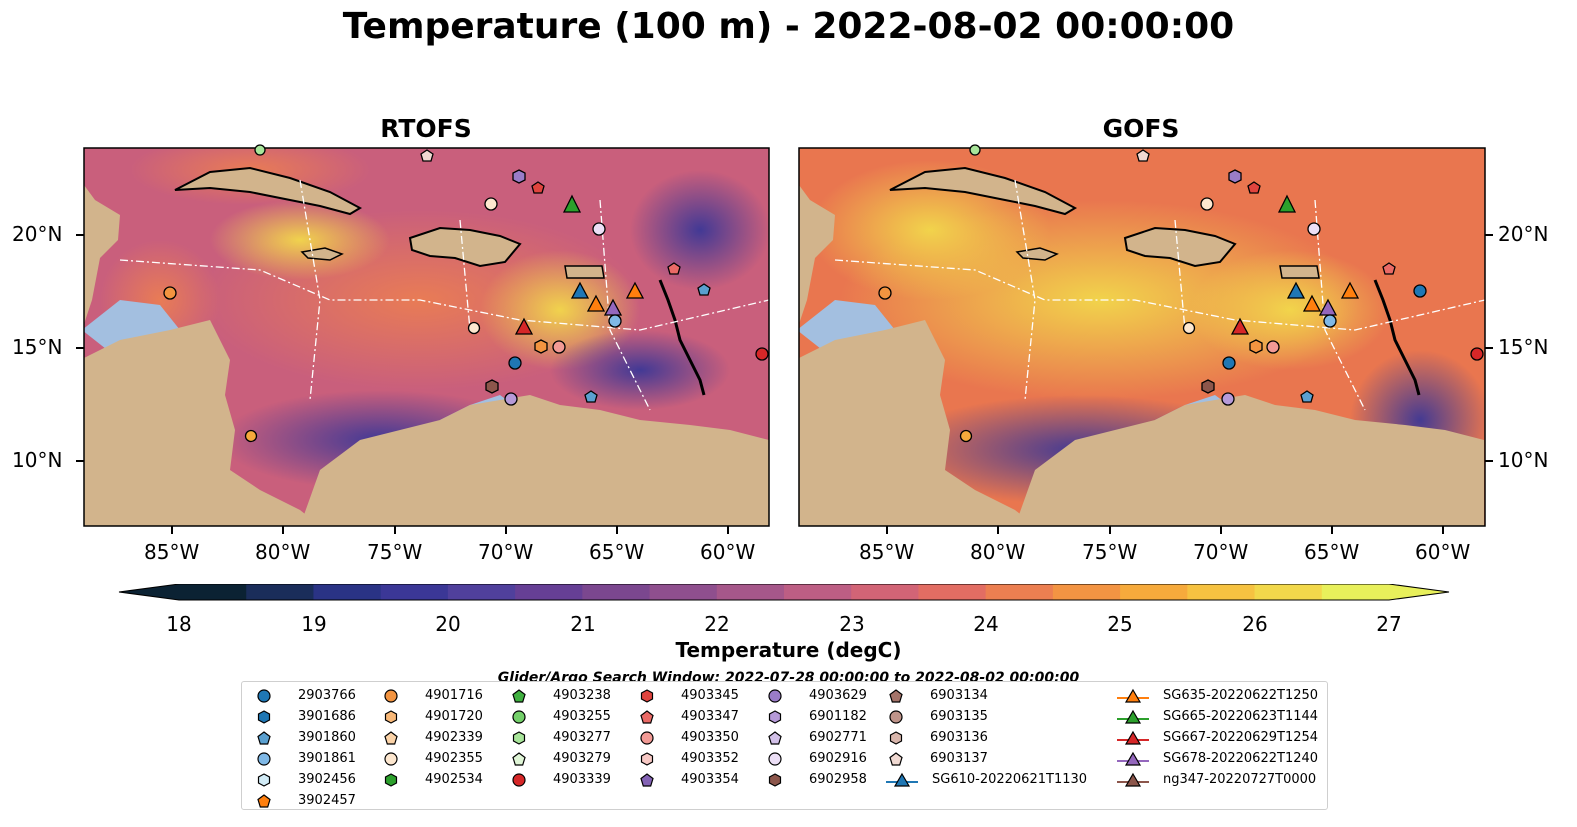 Image resolution: width=1577 pixels, height=827 pixels. I want to click on legend-item: 4903347, so click(688, 716).